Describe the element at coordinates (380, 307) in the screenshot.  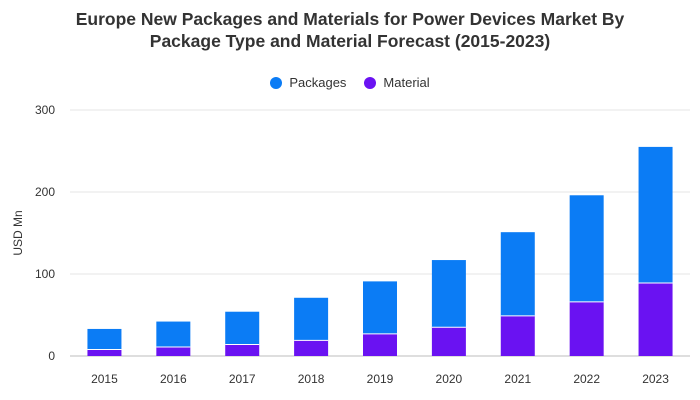
I see `bar-packages-2019` at that location.